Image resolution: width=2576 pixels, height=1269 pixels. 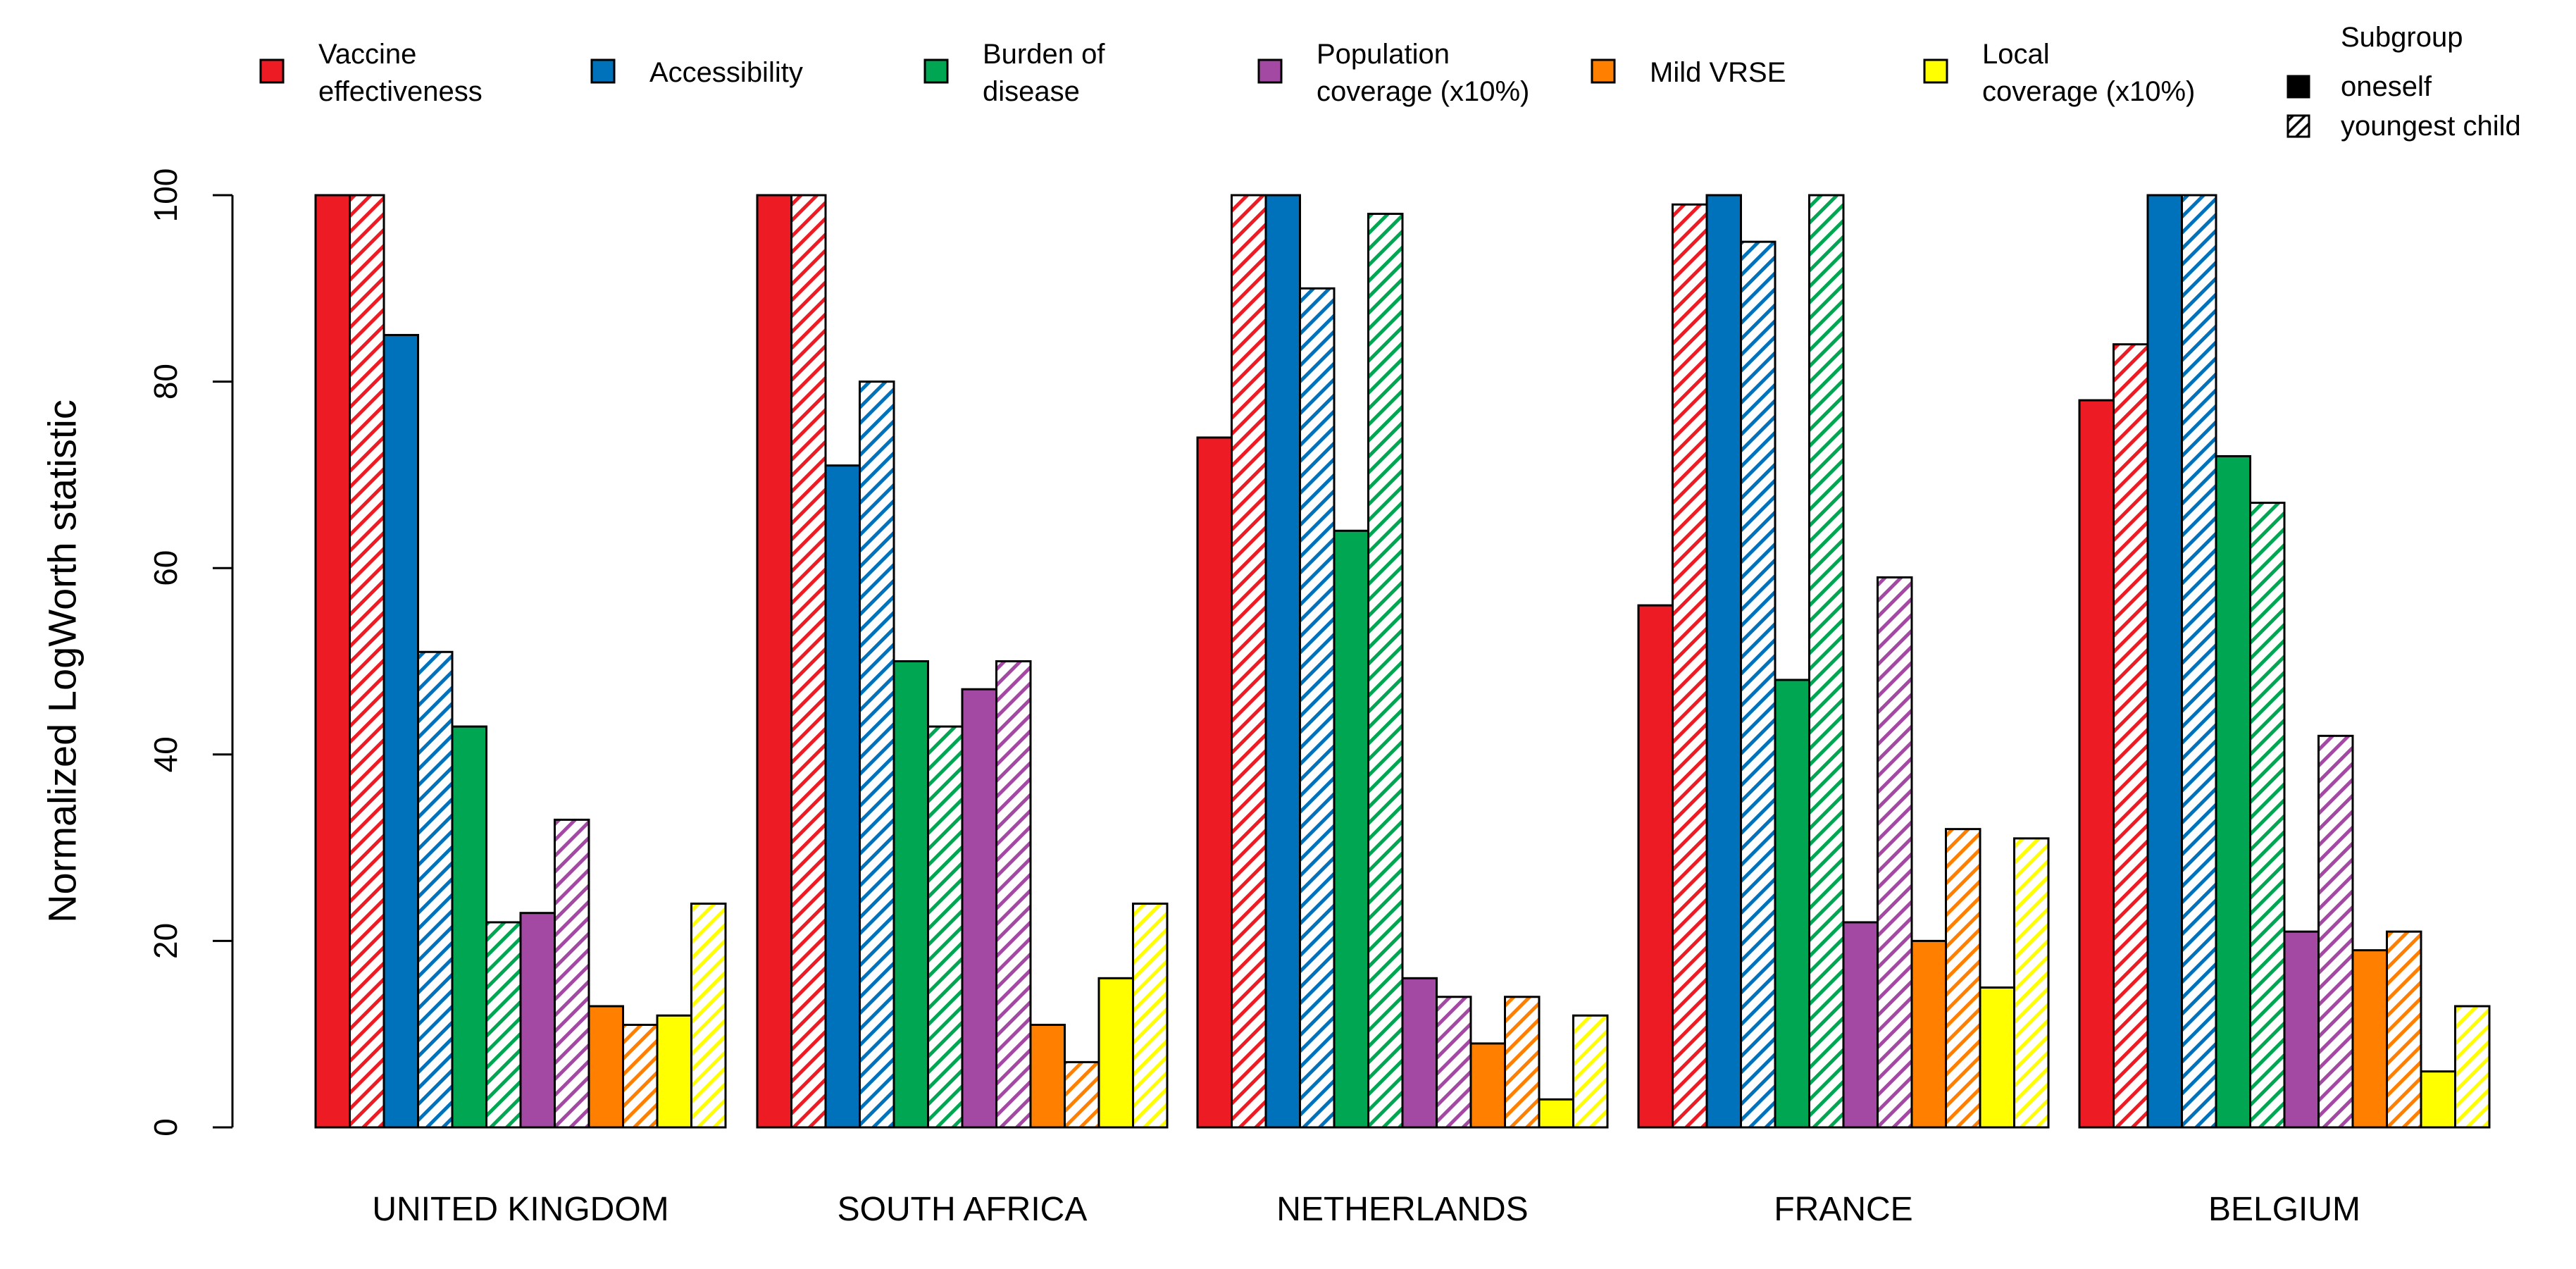 I want to click on bar-united-kingdom-population-coverage-x10-oneself, so click(x=537, y=1021).